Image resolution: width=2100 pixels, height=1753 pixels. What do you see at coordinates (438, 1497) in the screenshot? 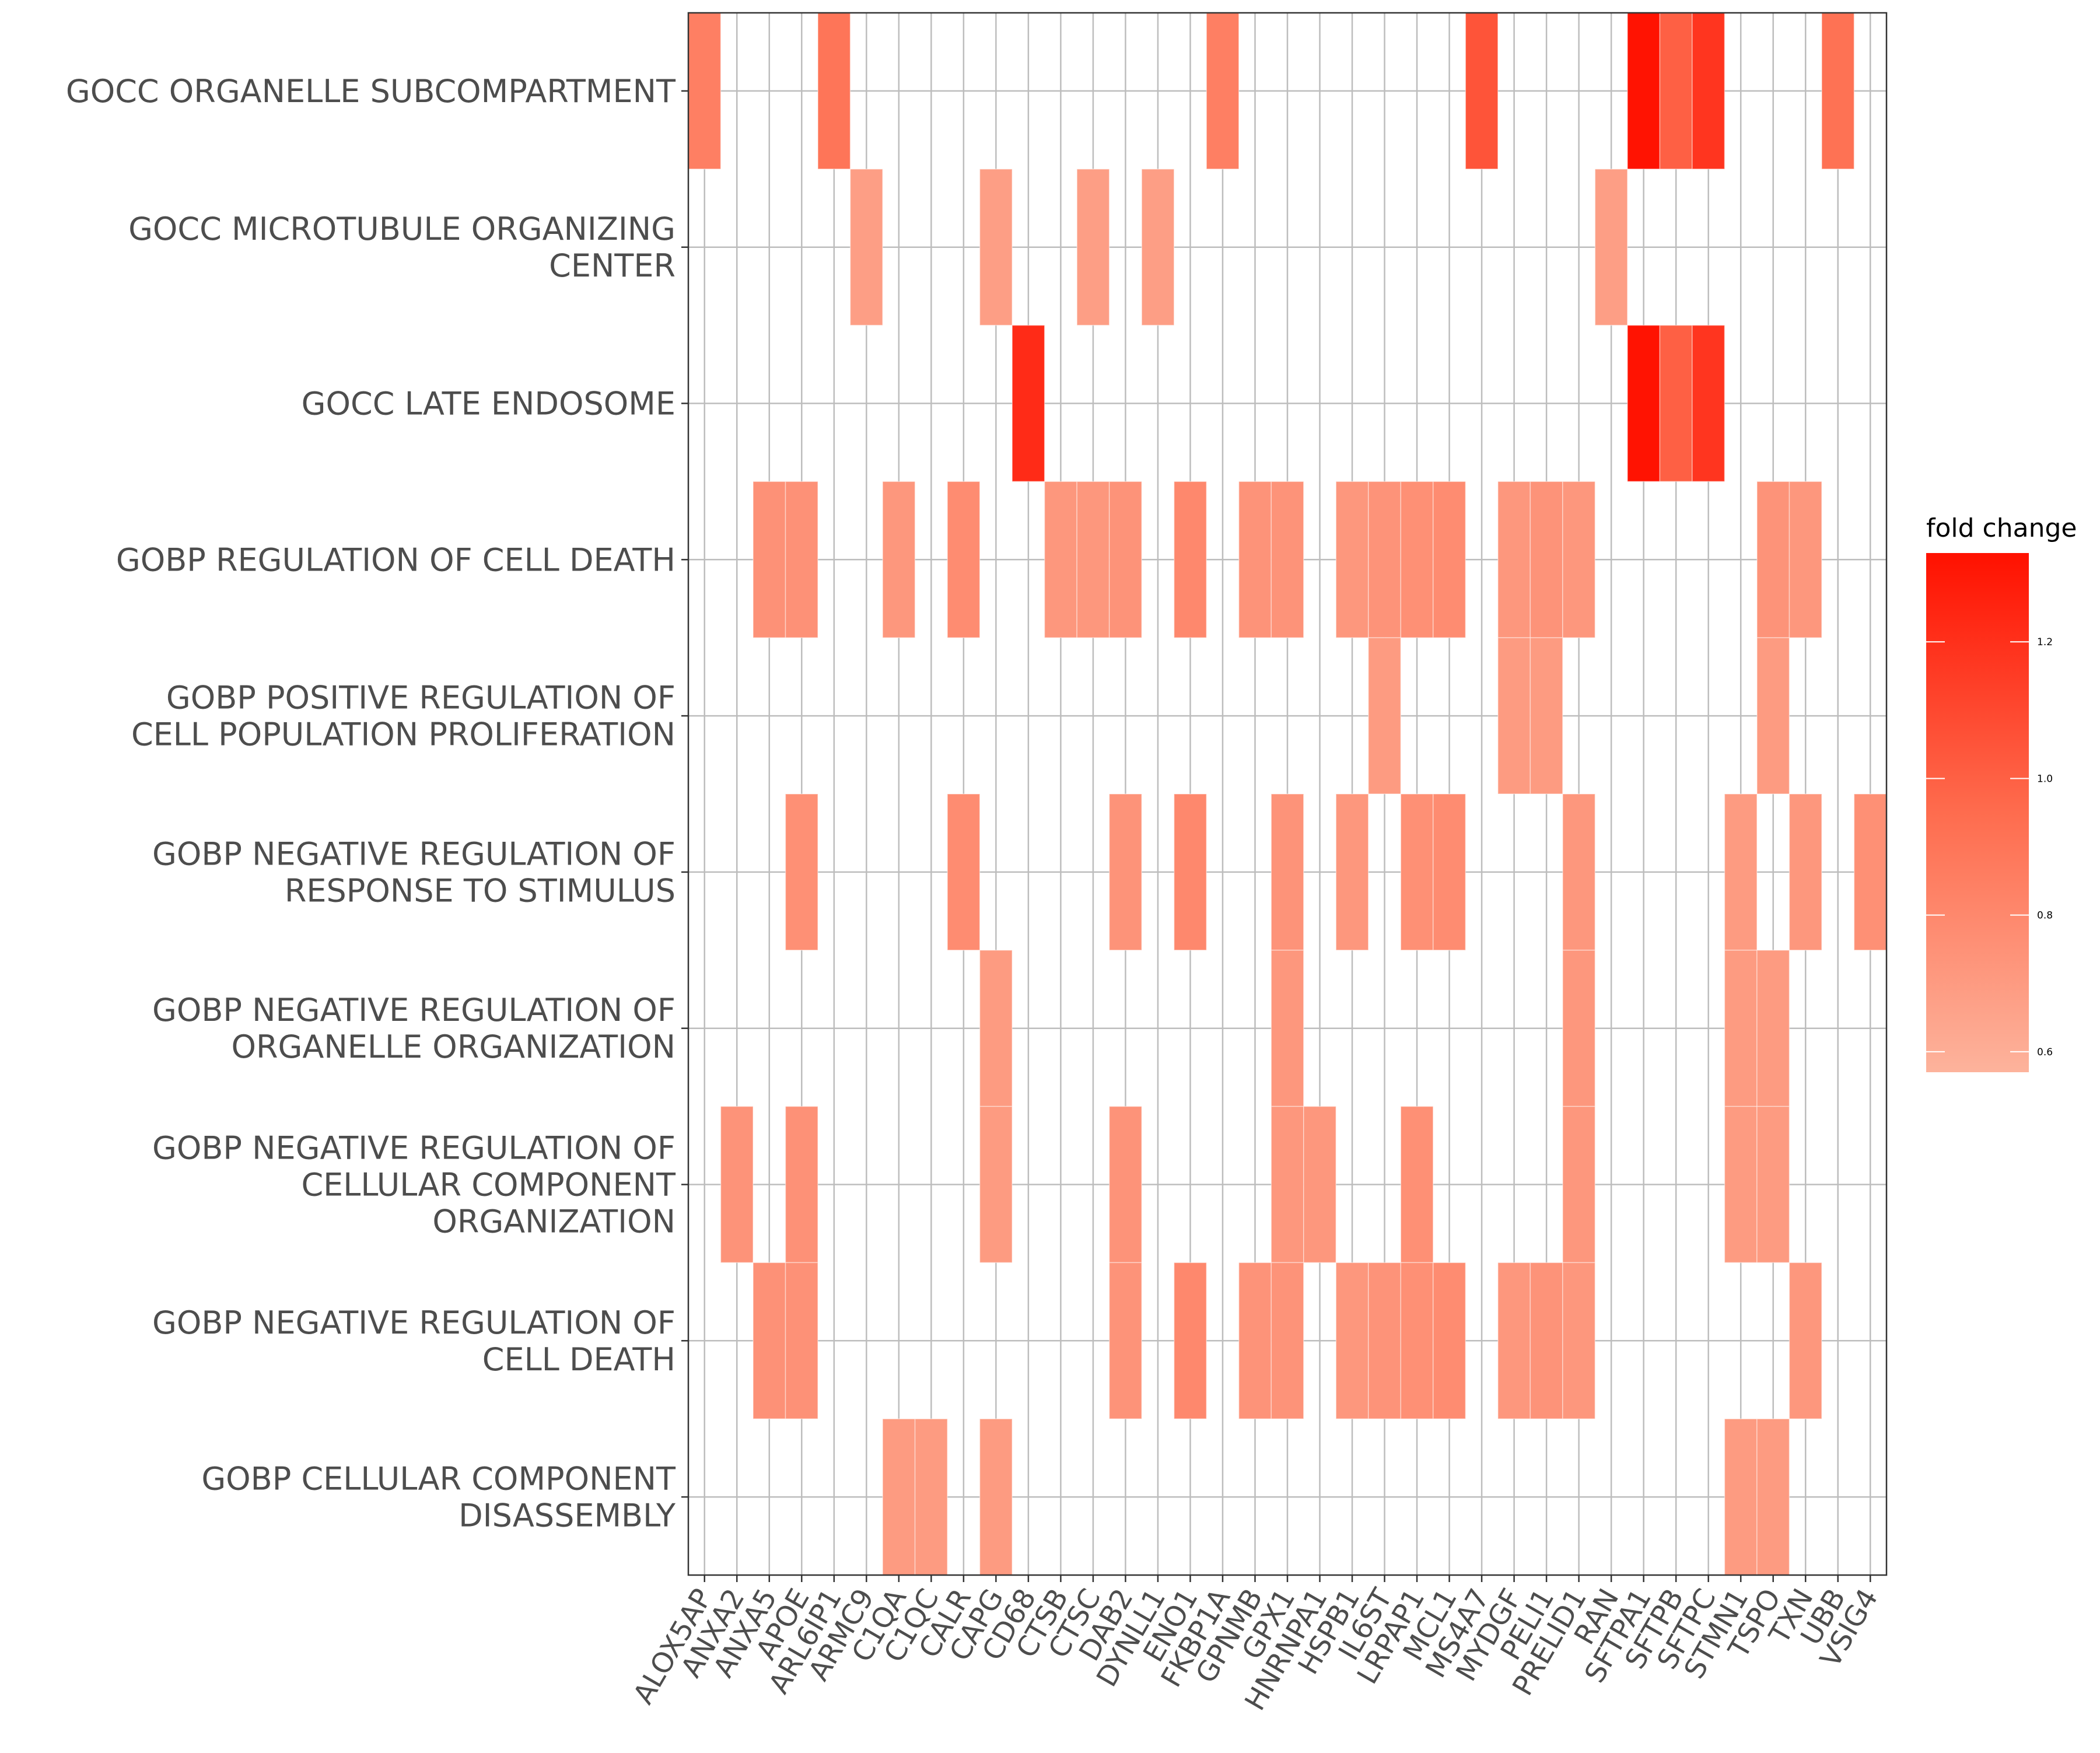
I see `row-label-10: GOBP CELLULAR COMPONENT DISASSEMBLY` at bounding box center [438, 1497].